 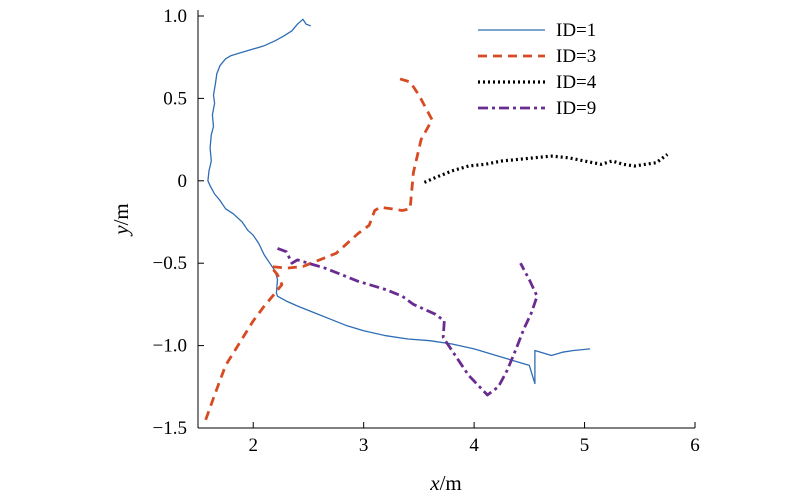 I want to click on y-tick-label: 0, so click(x=183, y=181).